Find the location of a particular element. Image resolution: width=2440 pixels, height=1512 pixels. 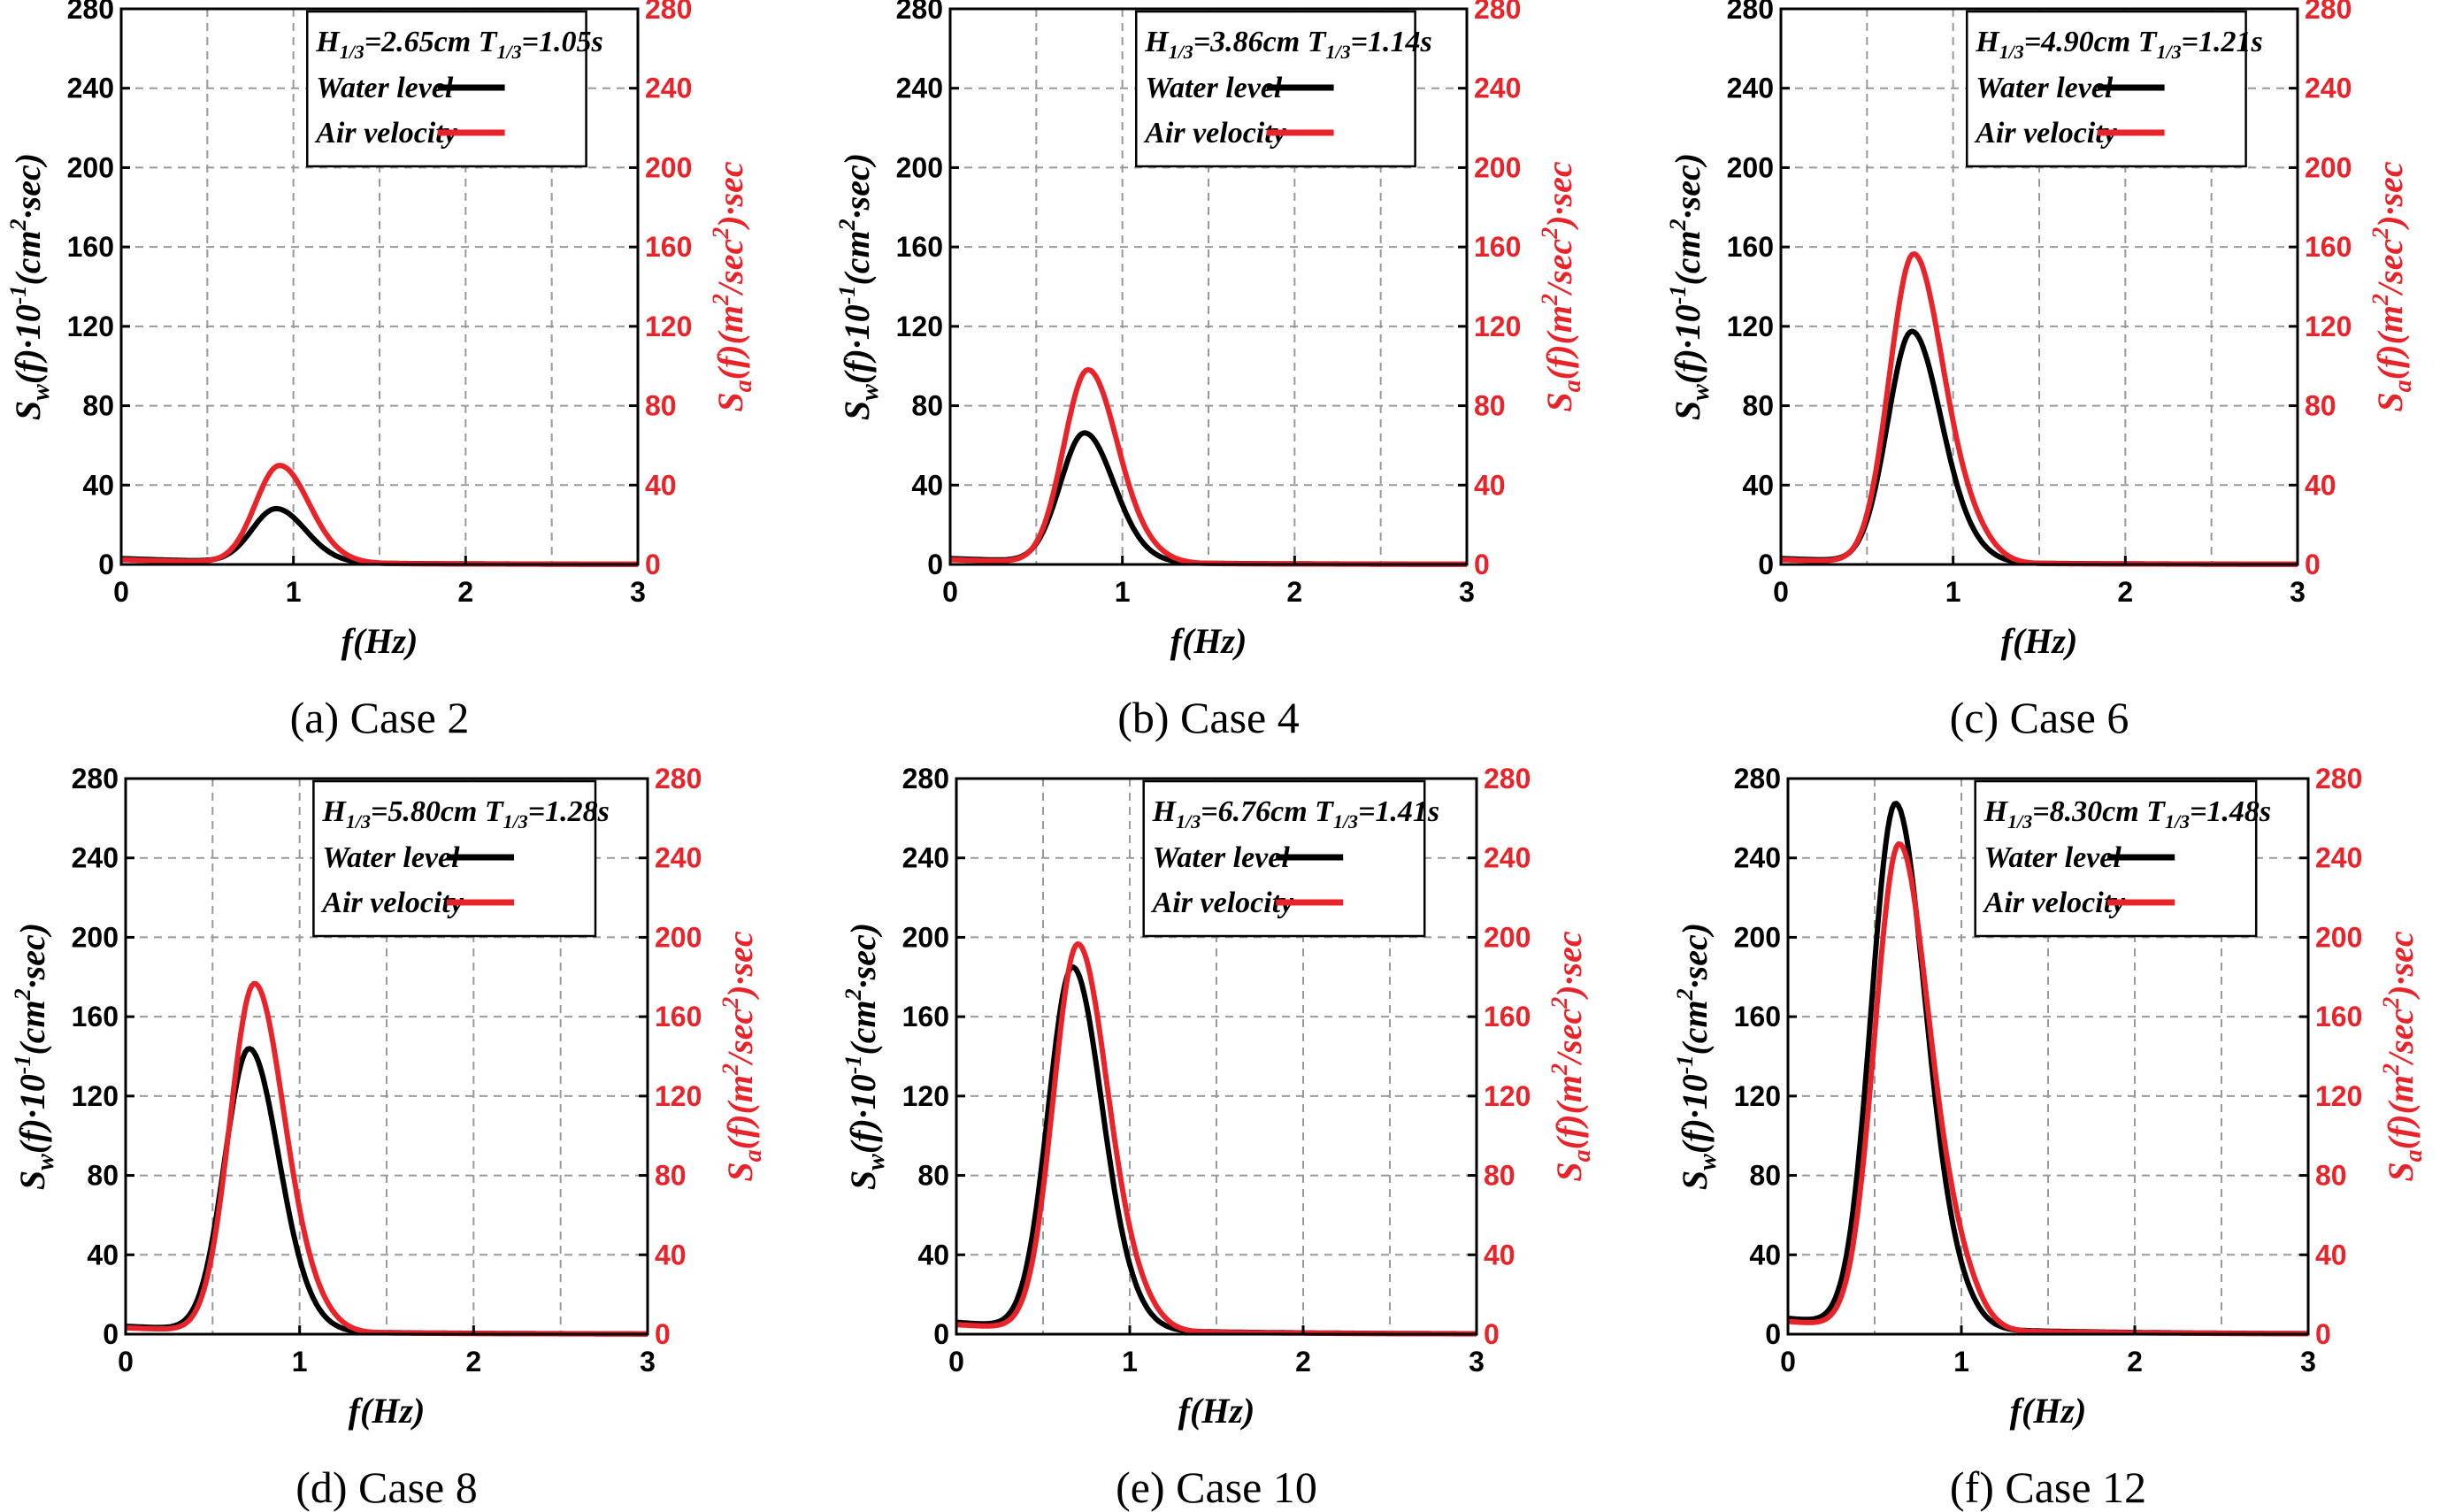

legend-wave-params: H1/3=8.30cm T1/3=1.48s is located at coordinates (2127, 814).